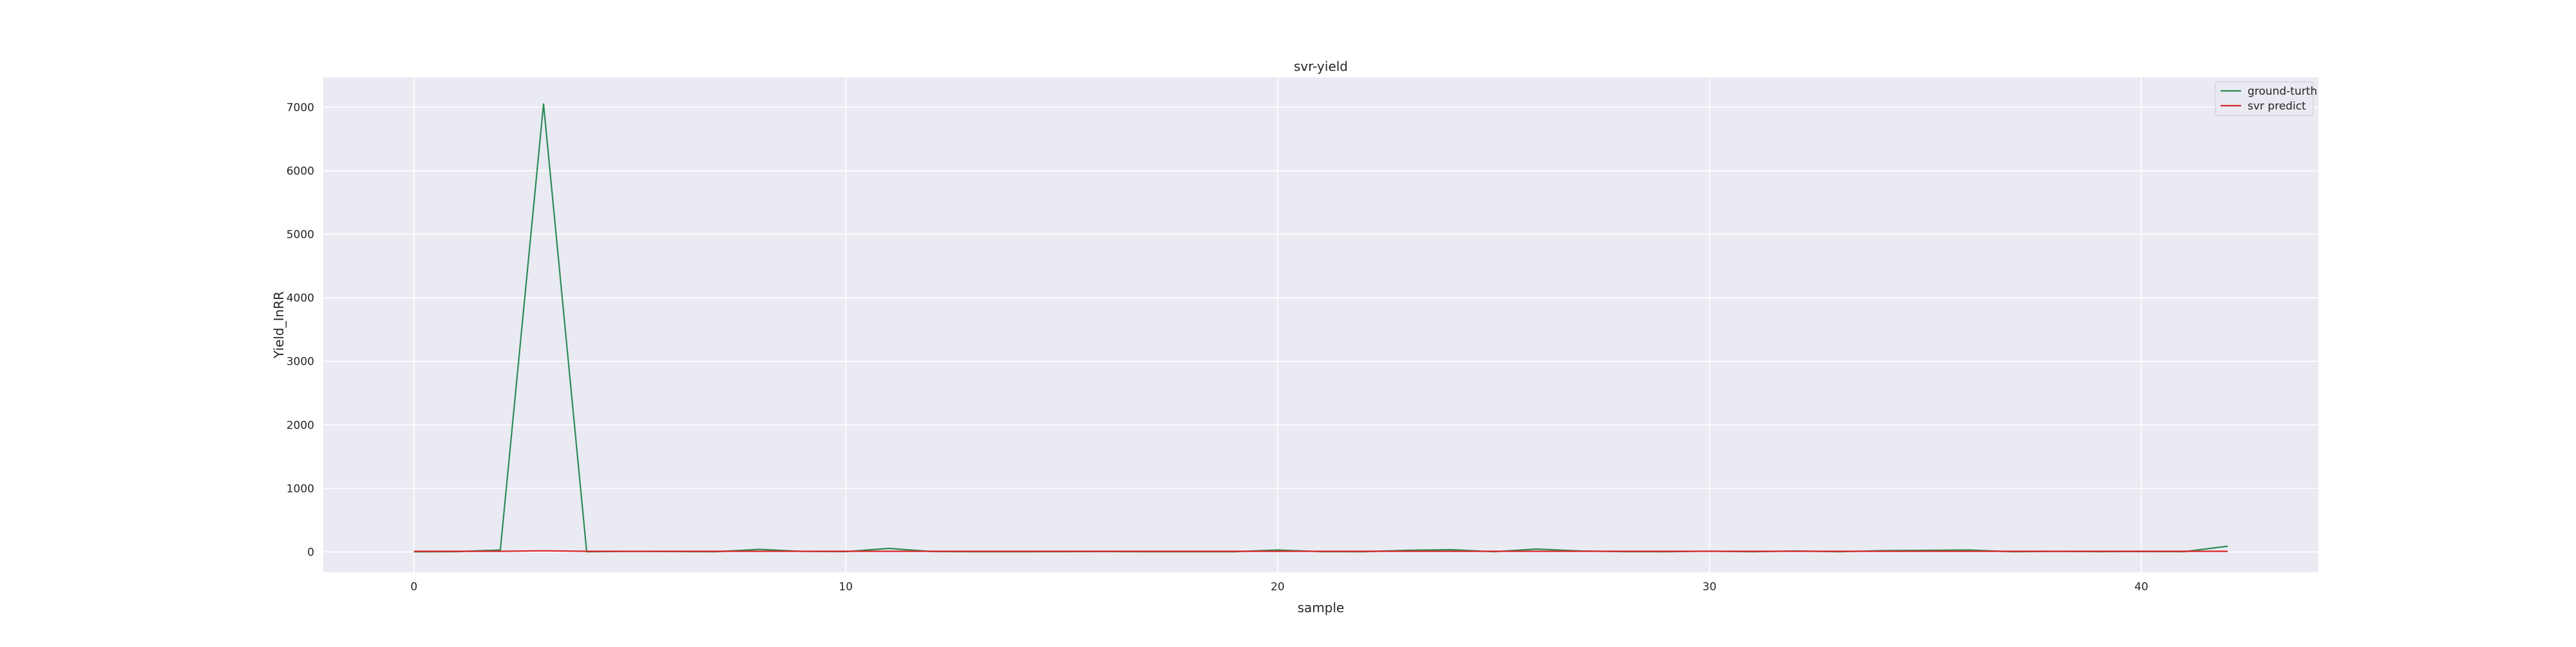 The width and height of the screenshot is (2576, 647). What do you see at coordinates (1710, 587) in the screenshot?
I see `x-tick-label: 30` at bounding box center [1710, 587].